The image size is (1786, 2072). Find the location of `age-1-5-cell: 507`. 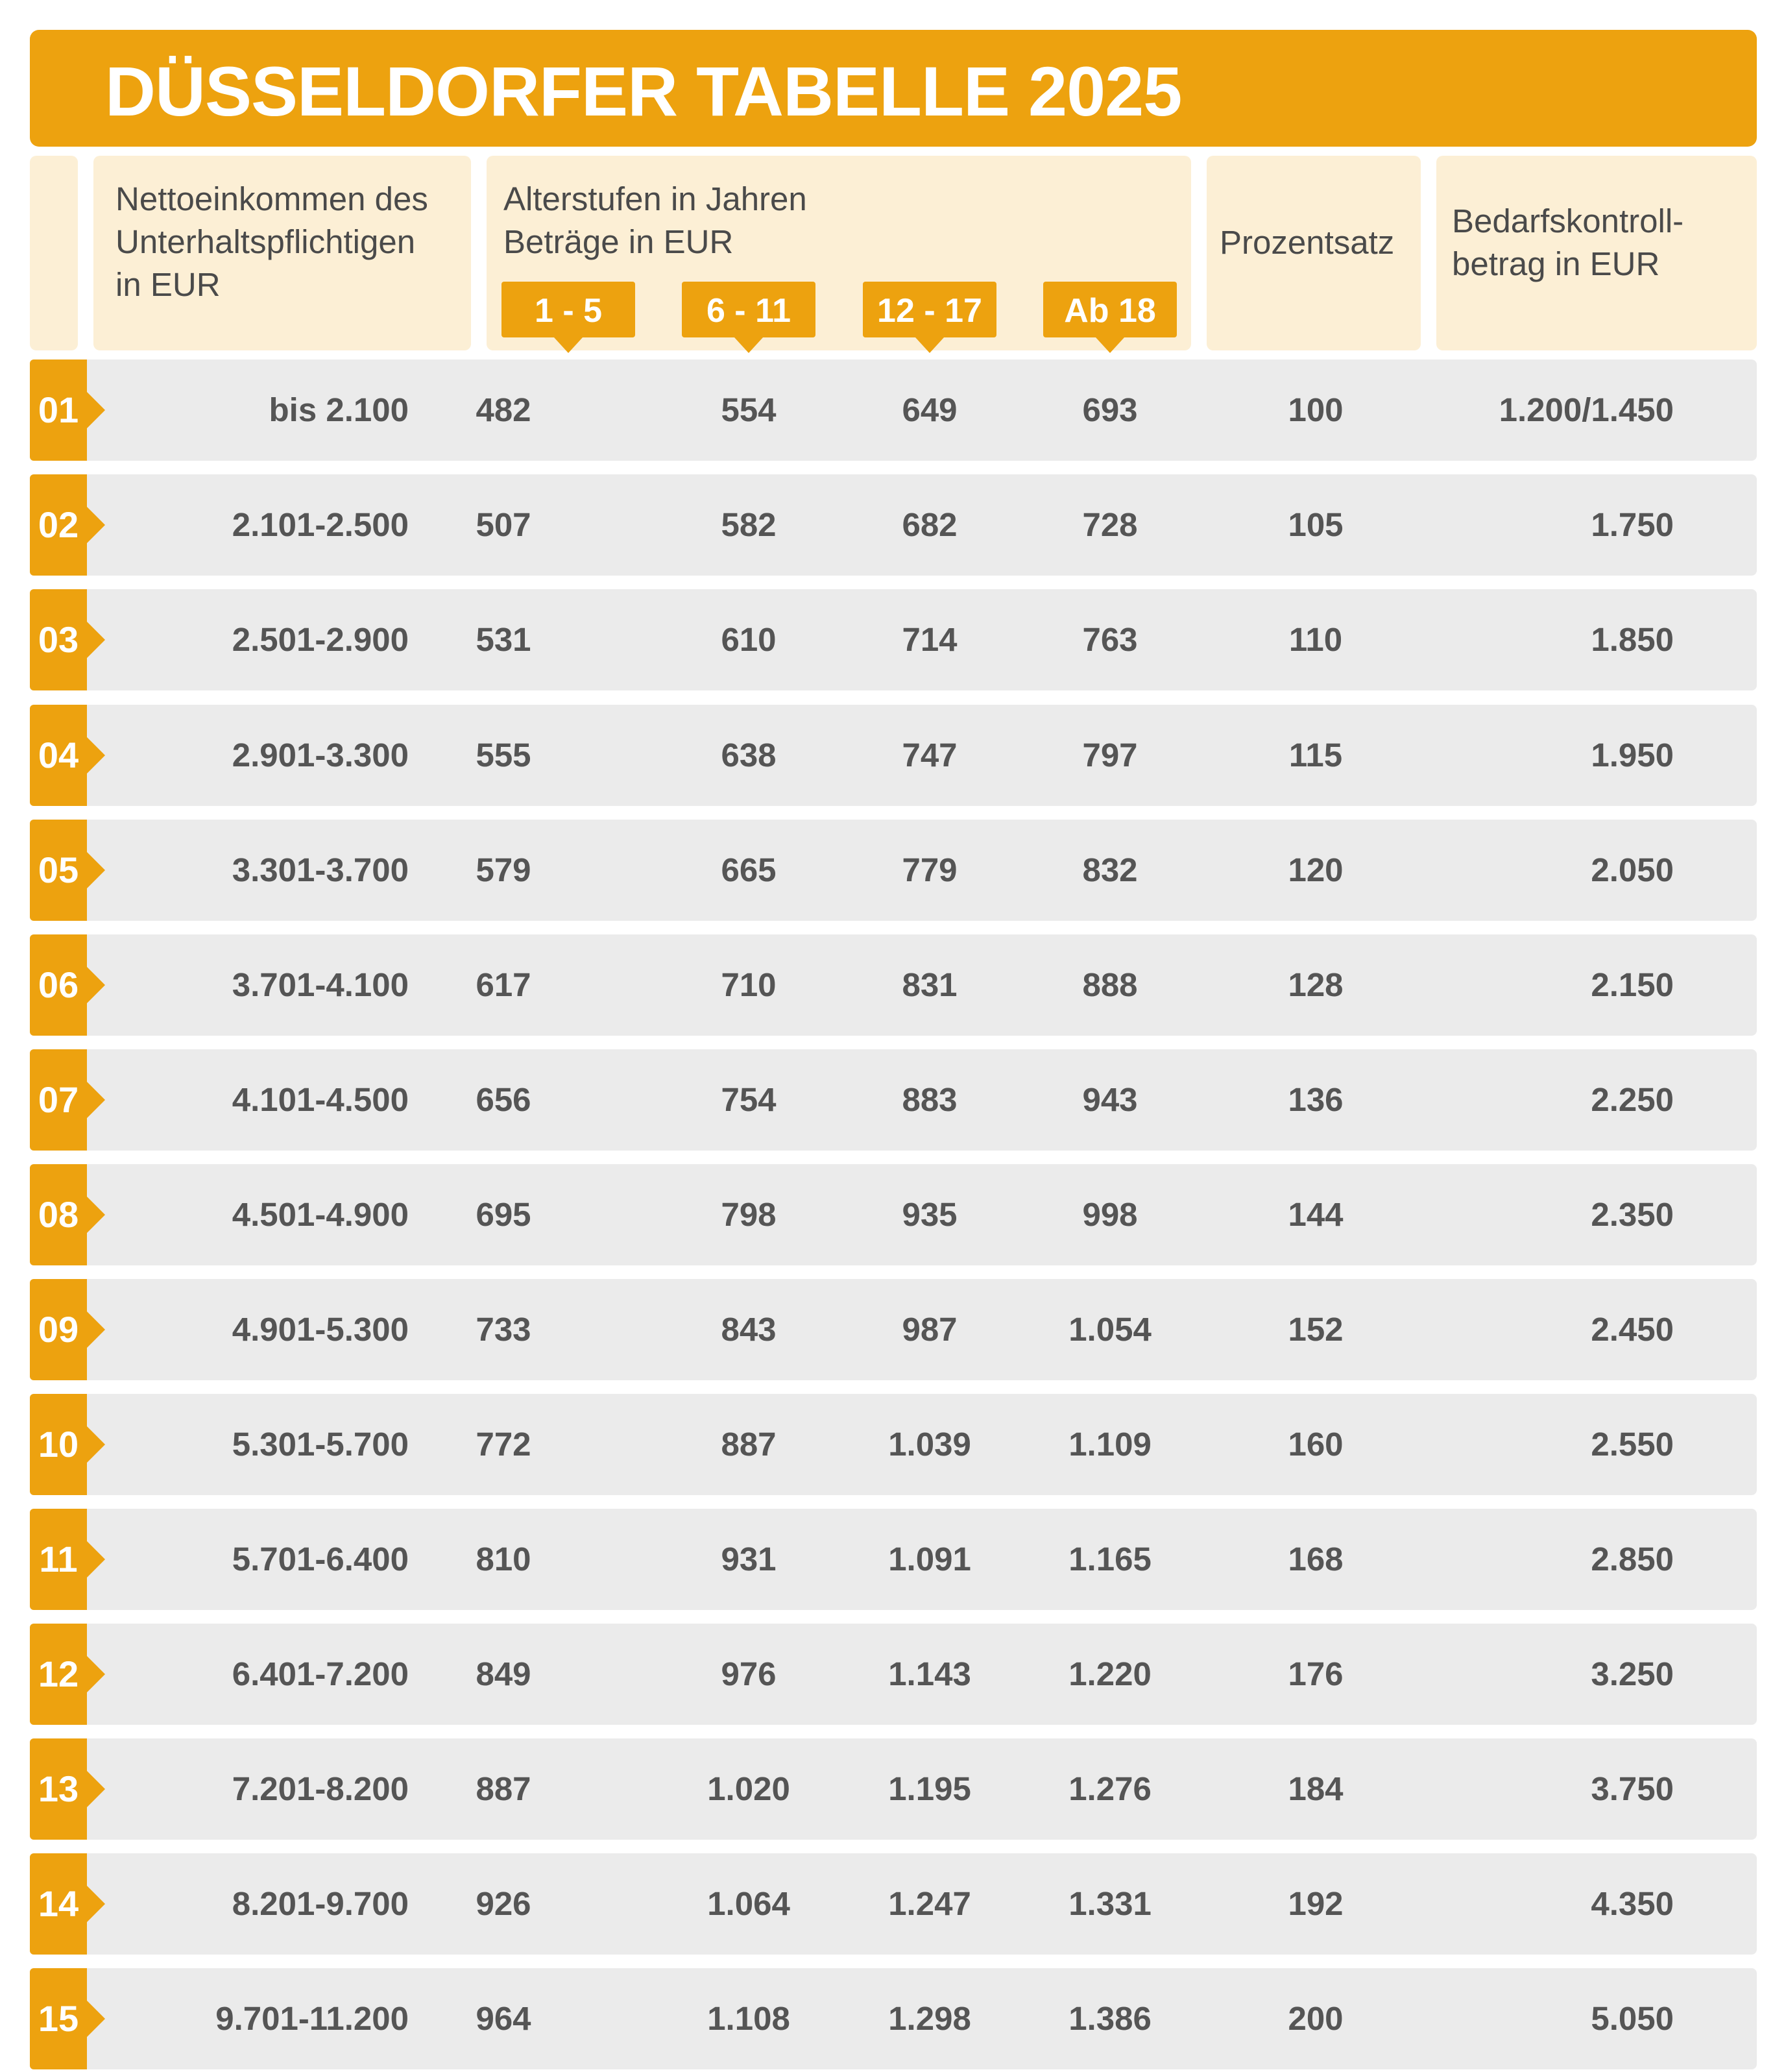

age-1-5-cell: 507 is located at coordinates (503, 524).